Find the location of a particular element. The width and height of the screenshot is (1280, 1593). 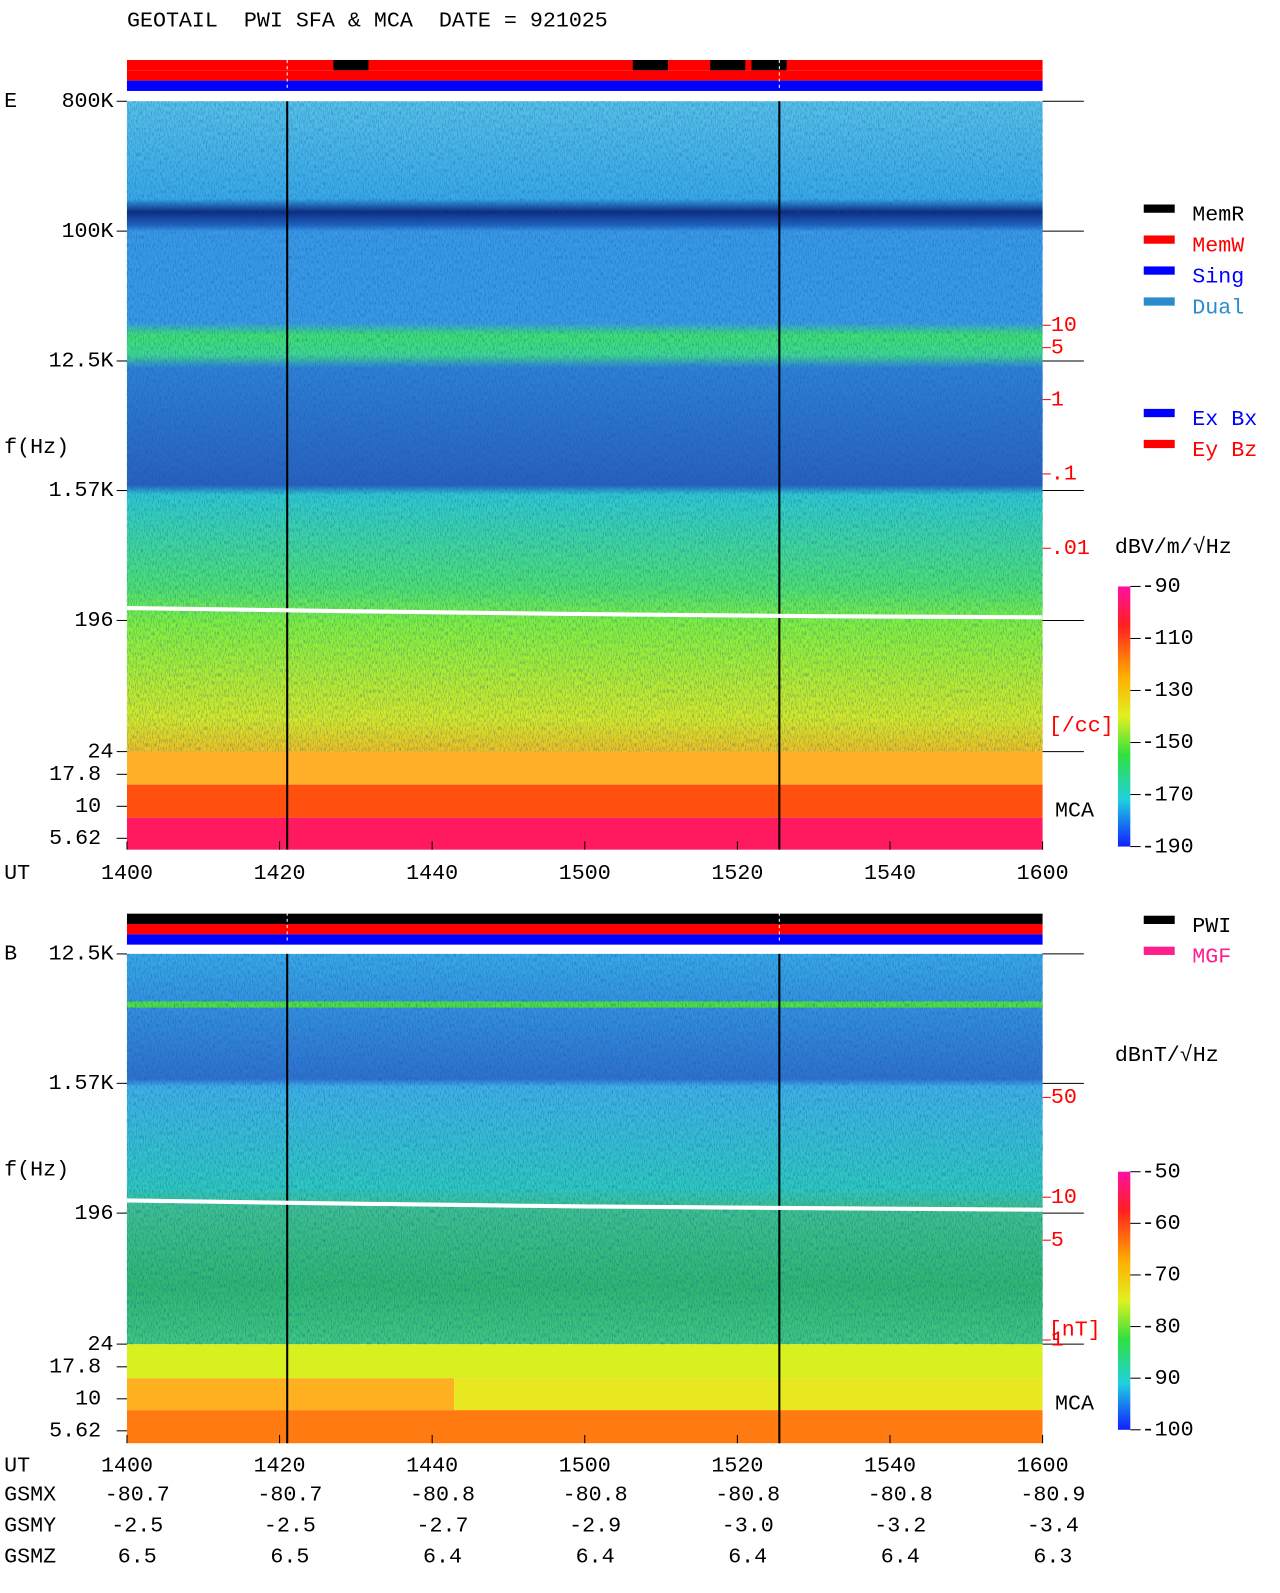

legend-label: Ey Bz is located at coordinates (1224, 450).